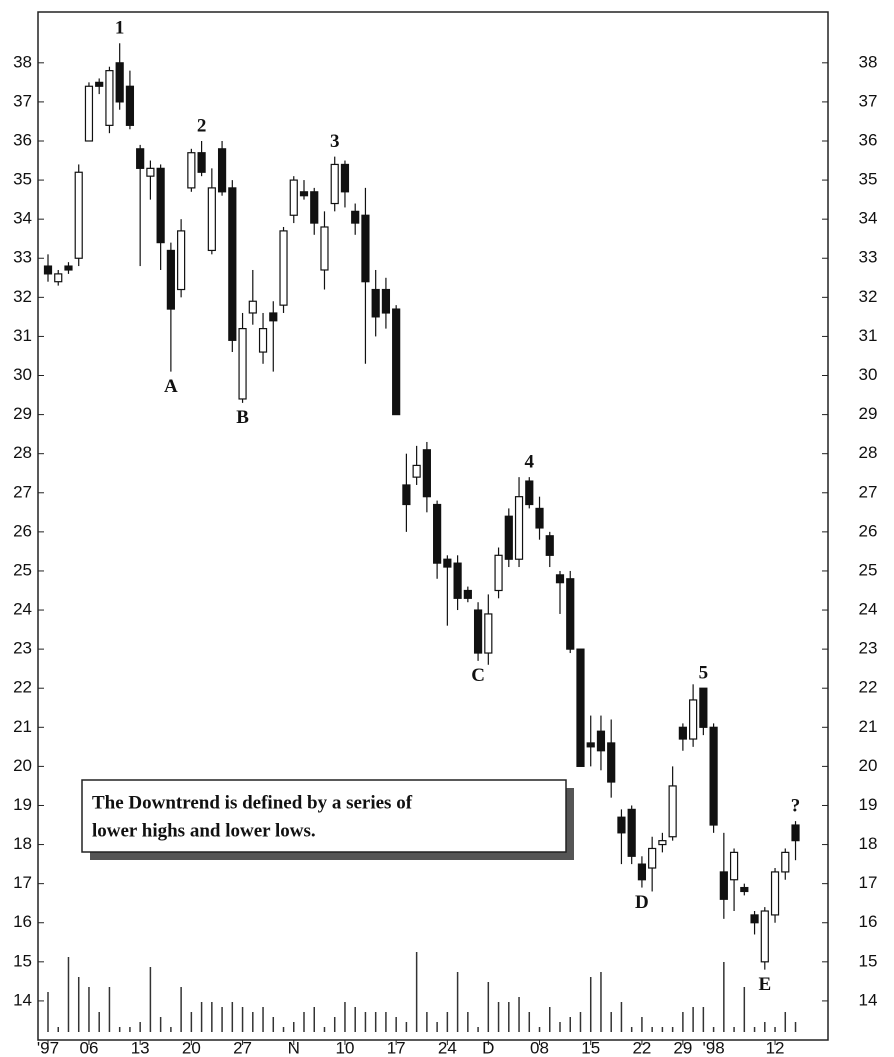 The width and height of the screenshot is (894, 1057). I want to click on y2-tick-label: 31, so click(868, 335).